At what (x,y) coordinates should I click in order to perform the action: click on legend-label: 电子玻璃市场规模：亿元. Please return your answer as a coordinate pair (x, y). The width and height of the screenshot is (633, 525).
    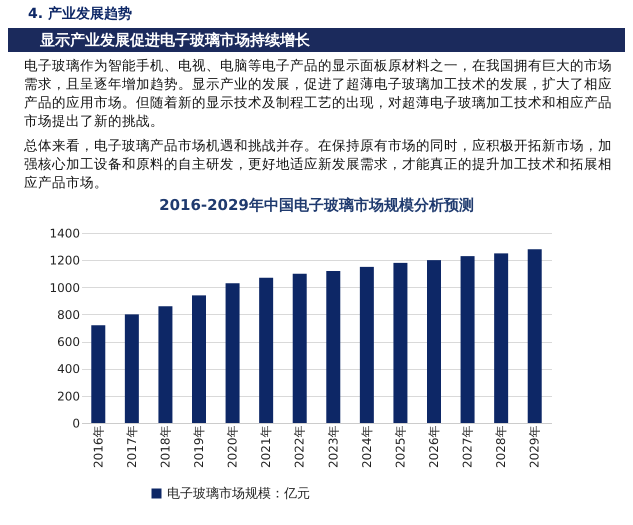
    Looking at the image, I should click on (238, 494).